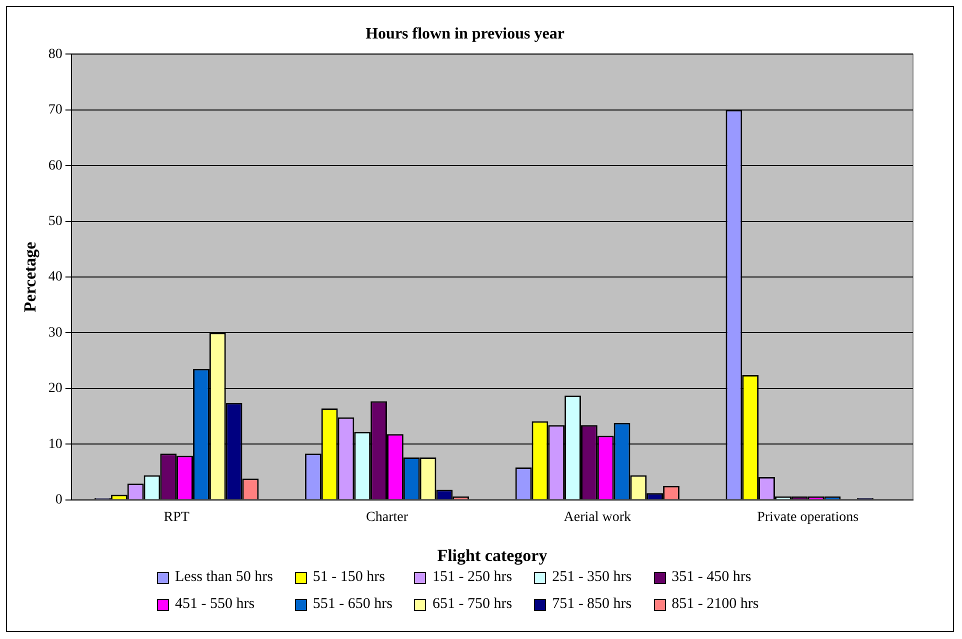 Image resolution: width=962 pixels, height=639 pixels. I want to click on y-tick-label: 60, so click(55, 166).